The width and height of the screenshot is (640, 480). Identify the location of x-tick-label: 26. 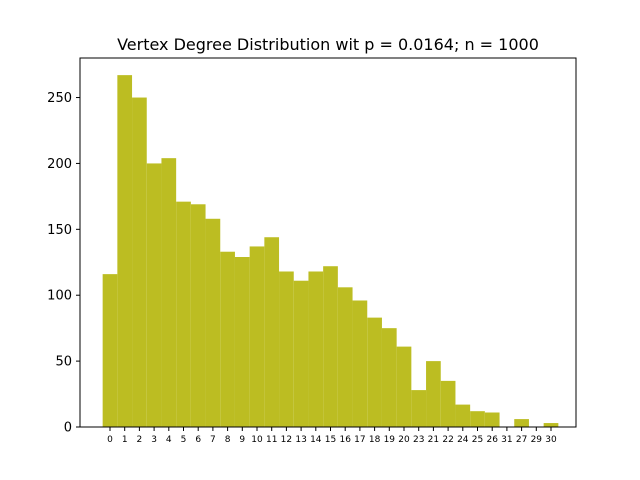
(492, 440).